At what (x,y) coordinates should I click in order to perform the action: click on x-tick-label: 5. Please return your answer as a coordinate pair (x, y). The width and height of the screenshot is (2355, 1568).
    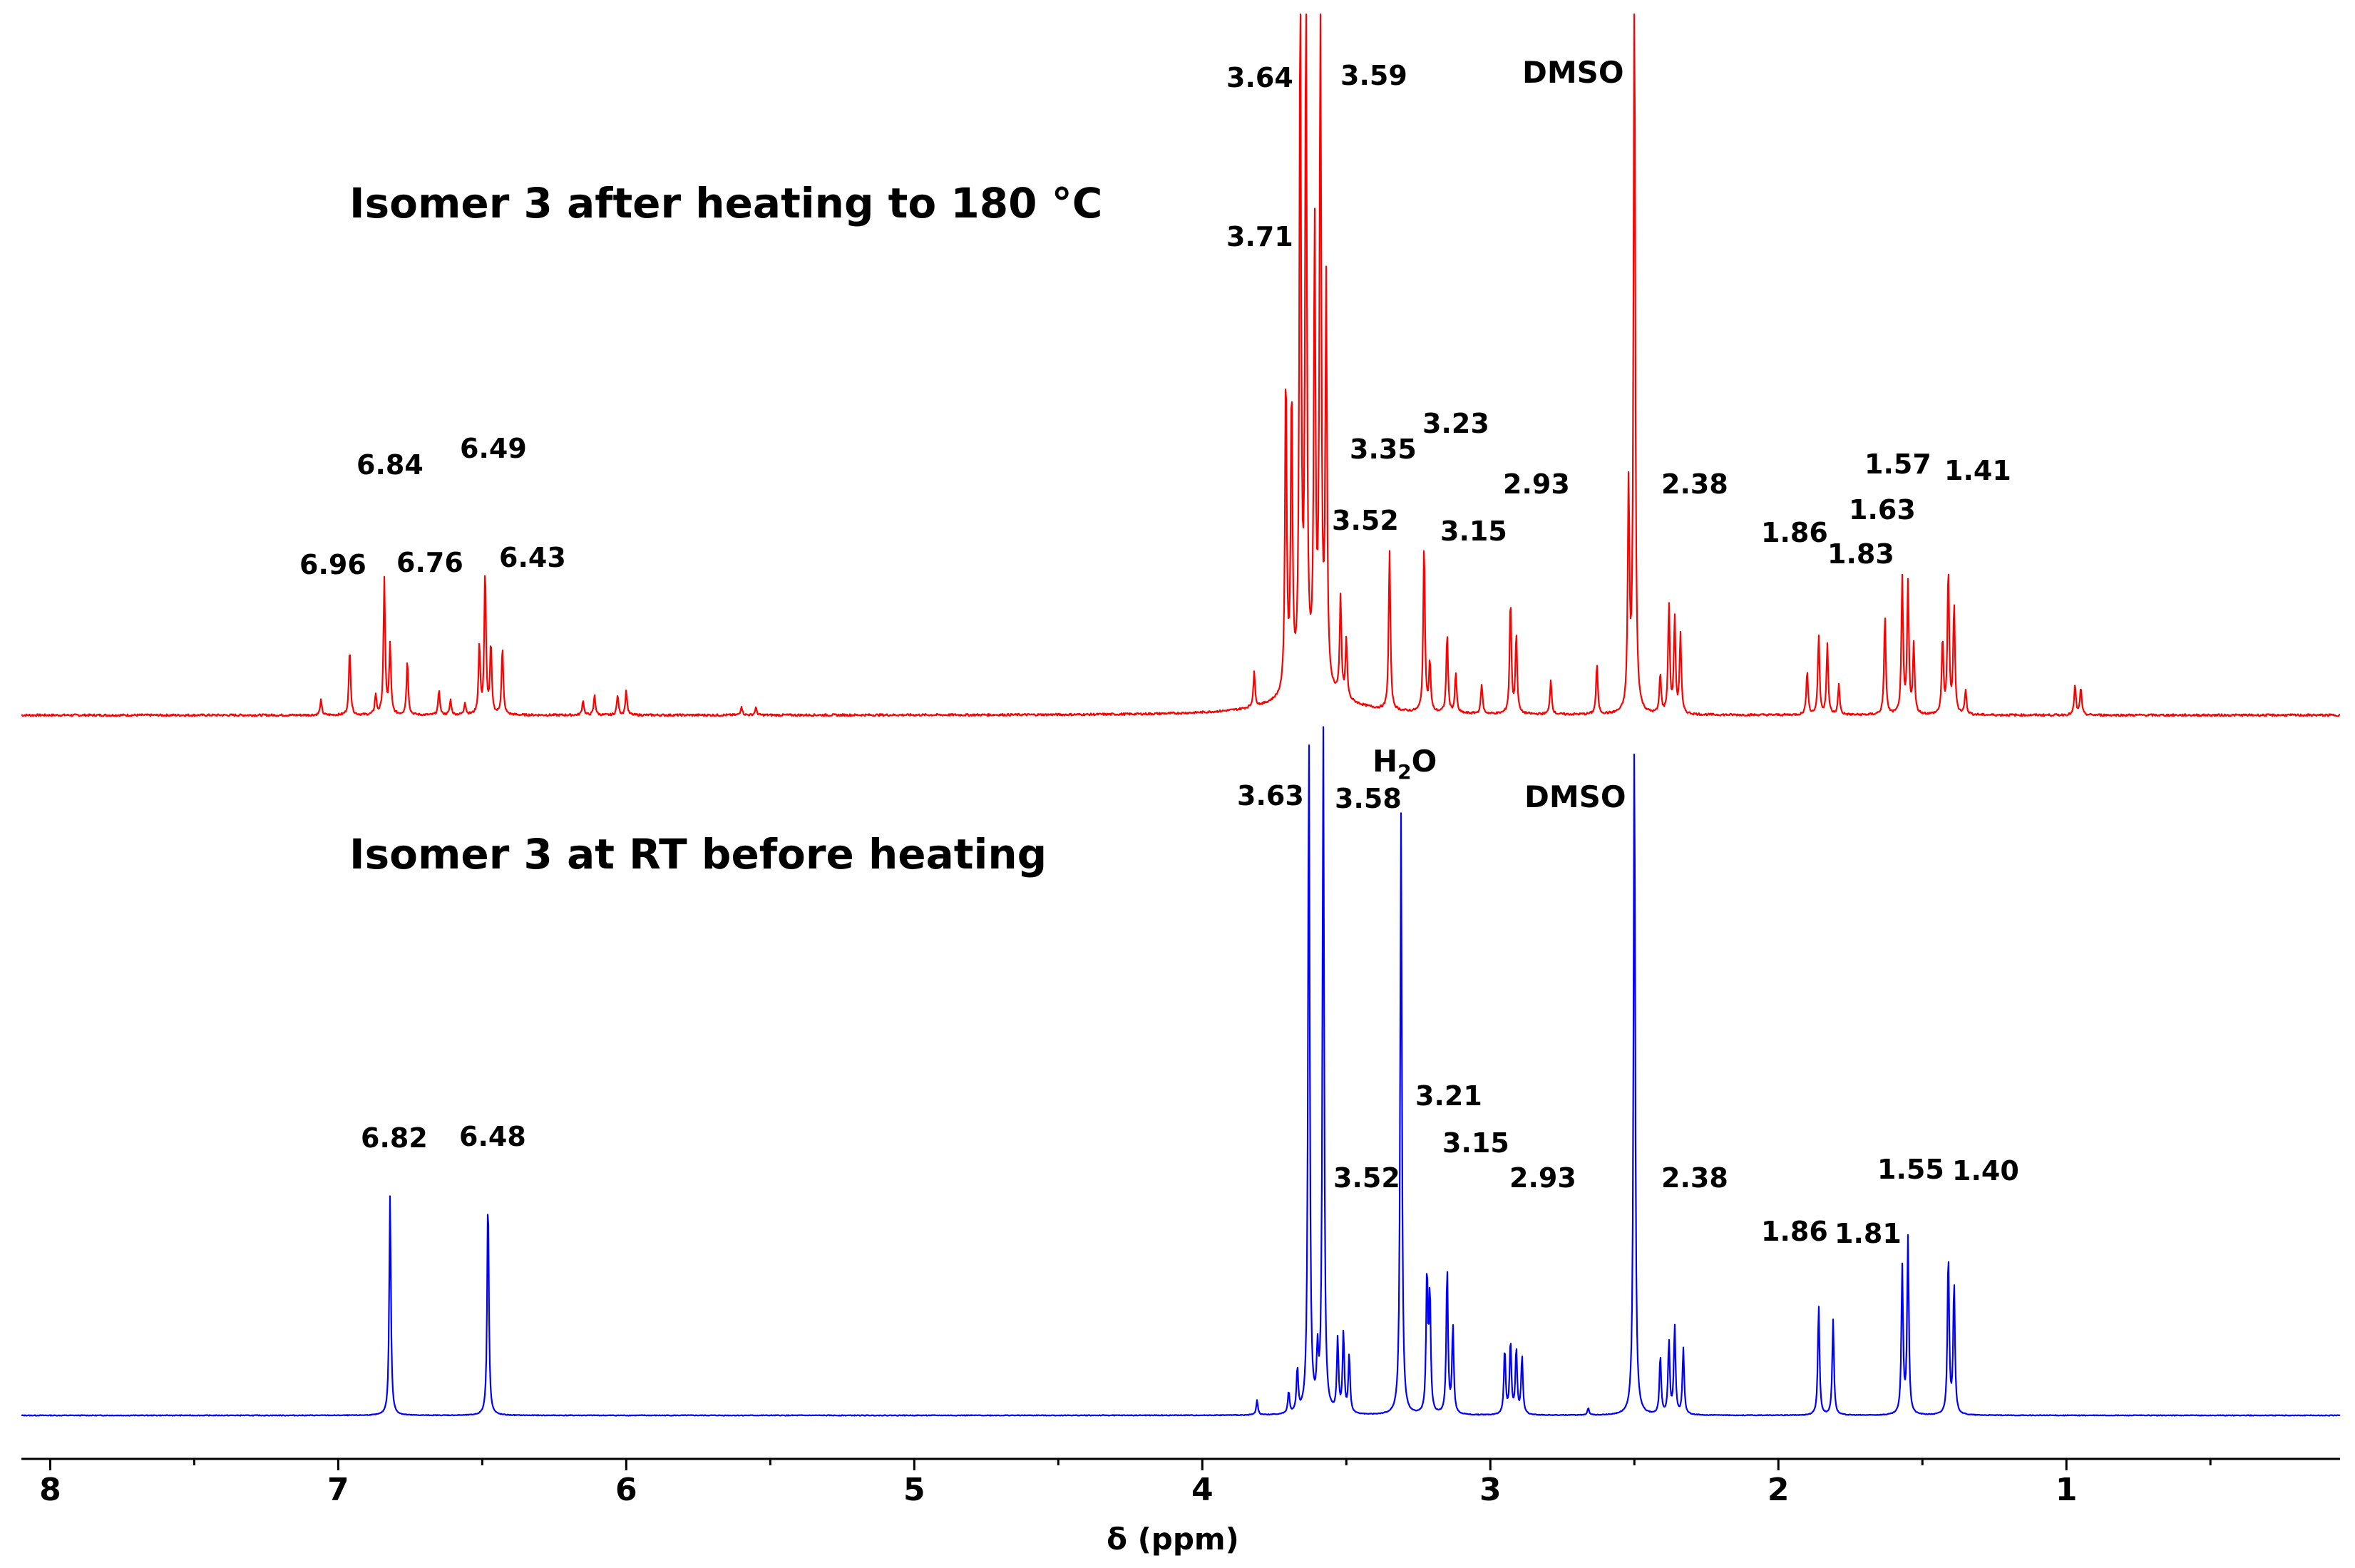
    Looking at the image, I should click on (914, 1490).